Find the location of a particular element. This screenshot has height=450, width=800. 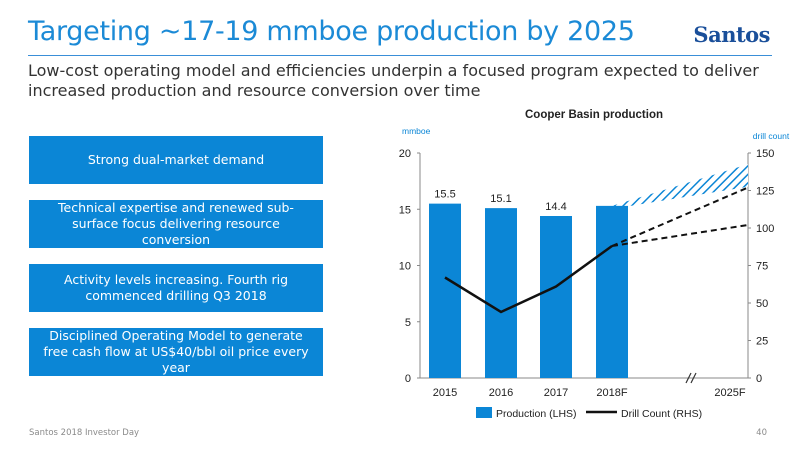

x-tick-label: 2015 is located at coordinates (445, 393).